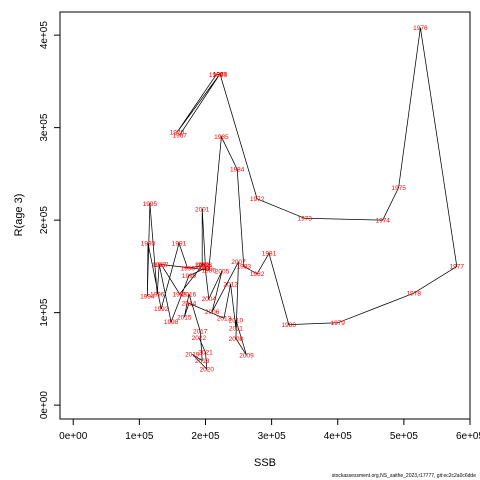  What do you see at coordinates (187, 269) in the screenshot?
I see `point-label-1990: 1990` at bounding box center [187, 269].